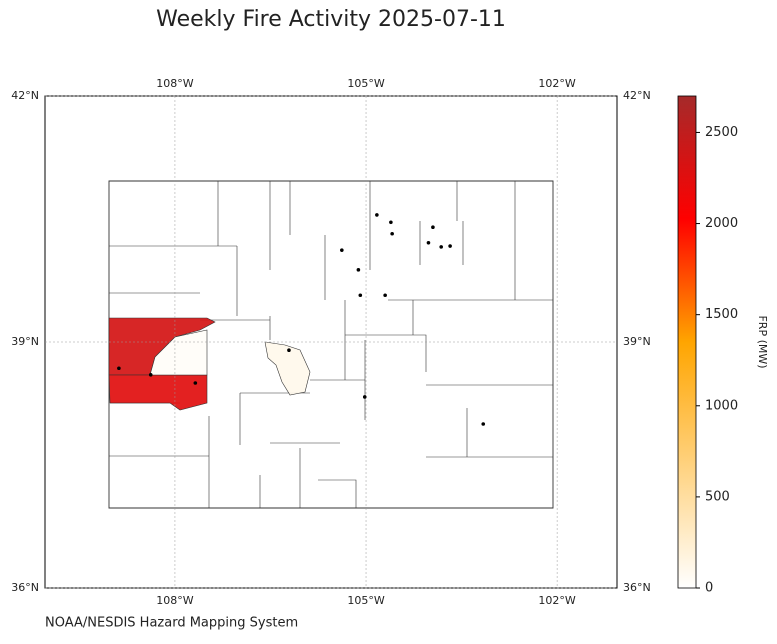  Describe the element at coordinates (721, 223) in the screenshot. I see `colorbar-tick-label: 2000` at that location.